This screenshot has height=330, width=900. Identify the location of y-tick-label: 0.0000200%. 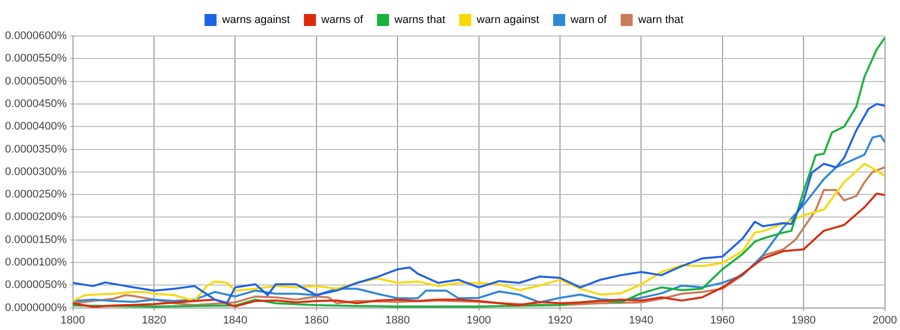
(35, 217).